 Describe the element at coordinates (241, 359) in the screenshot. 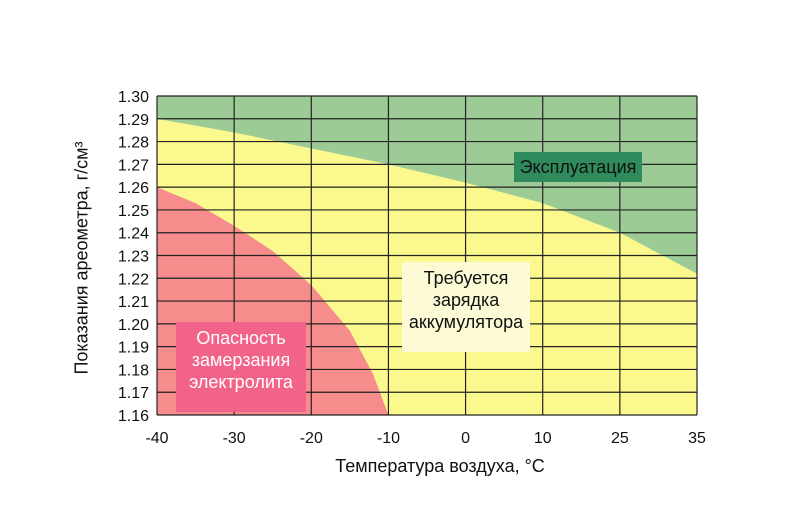

I see `label-line: замерзания` at that location.